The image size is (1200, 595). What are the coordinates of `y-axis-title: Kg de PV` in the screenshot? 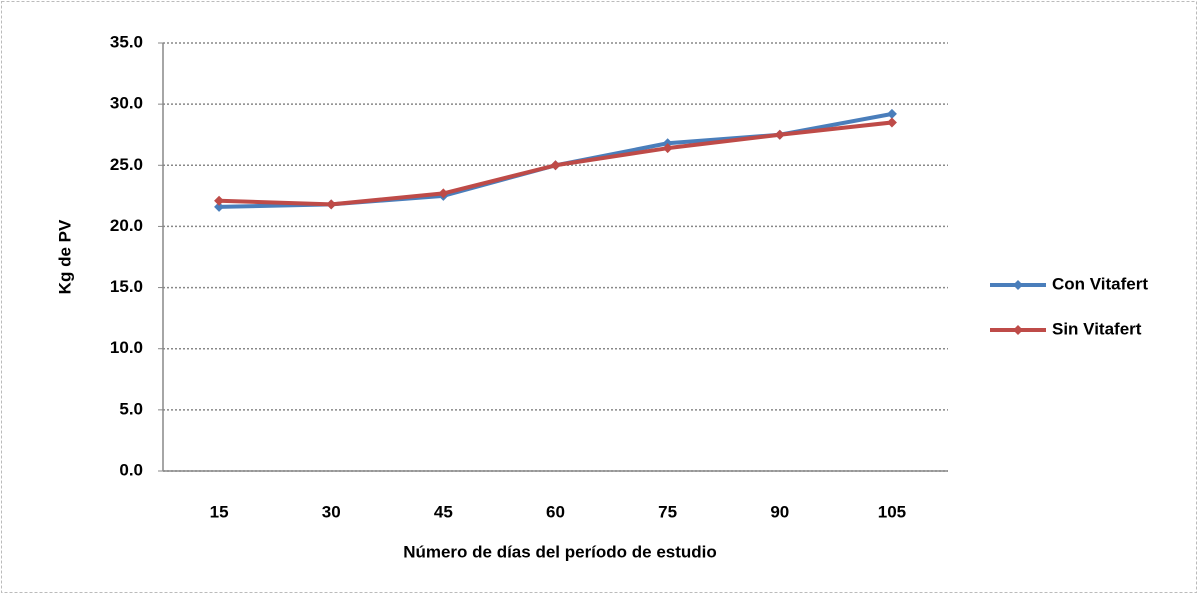 It's located at (64, 256).